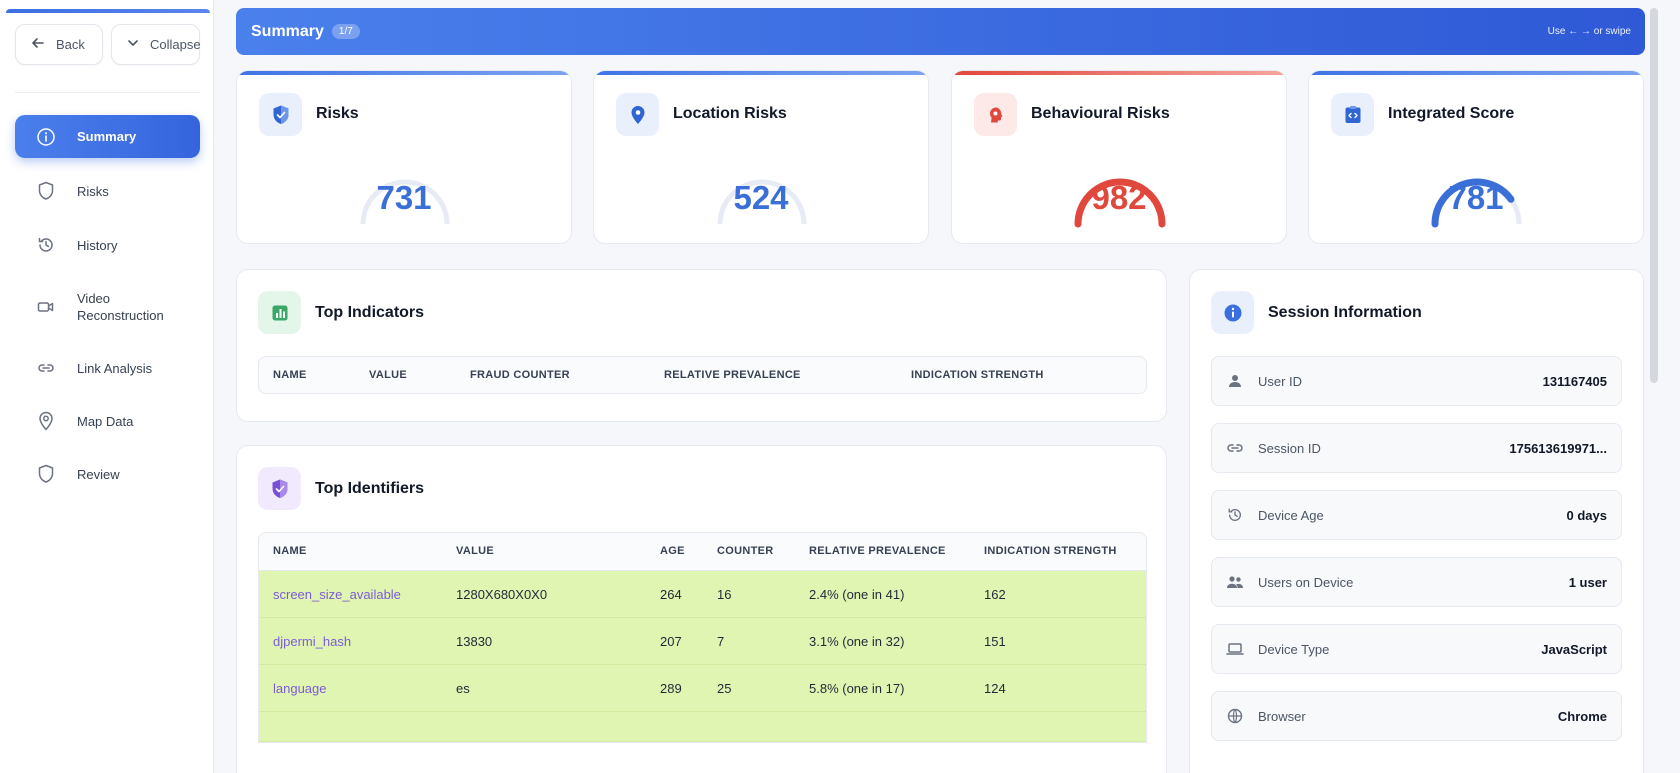  Describe the element at coordinates (107, 474) in the screenshot. I see `sidebar-item-review: Review` at that location.